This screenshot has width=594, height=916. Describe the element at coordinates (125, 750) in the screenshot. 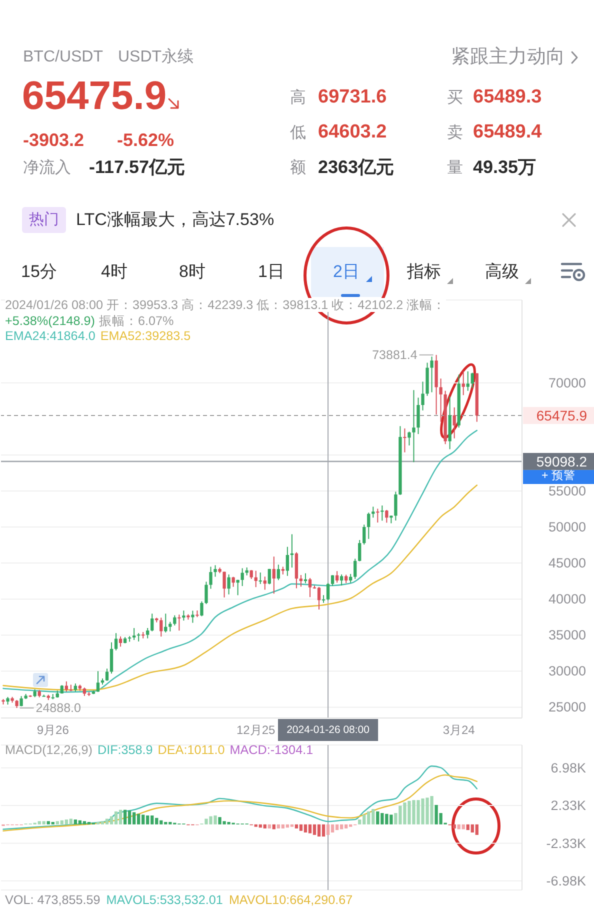

I see `text: DIF:358.9` at that location.